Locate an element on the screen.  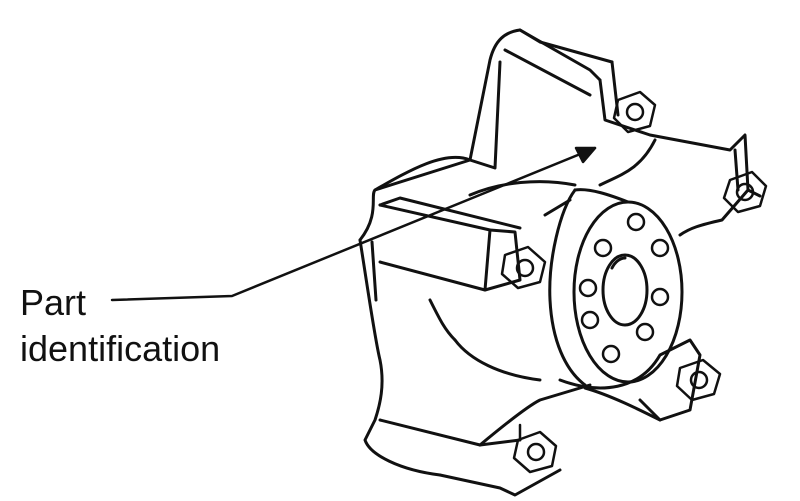
callout-line-2: identification is located at coordinates (120, 348).